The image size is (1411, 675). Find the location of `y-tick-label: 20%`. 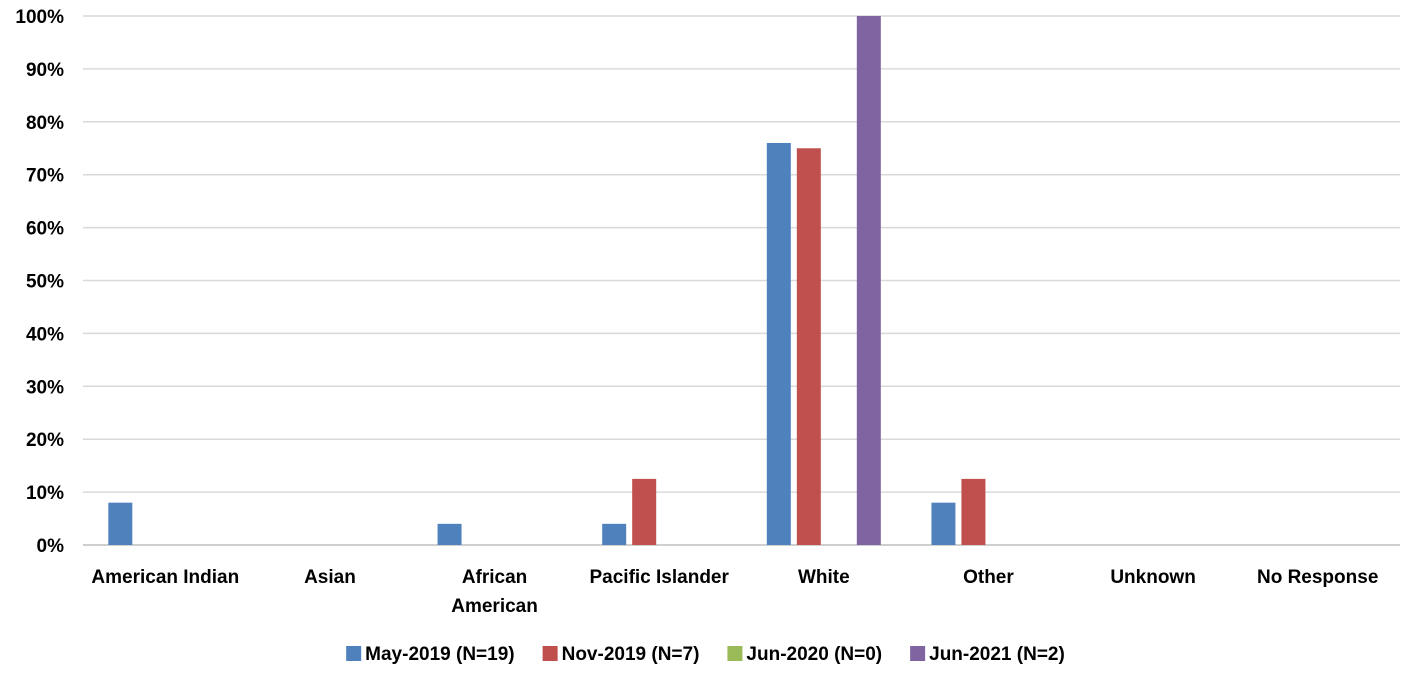

y-tick-label: 20% is located at coordinates (45, 440).